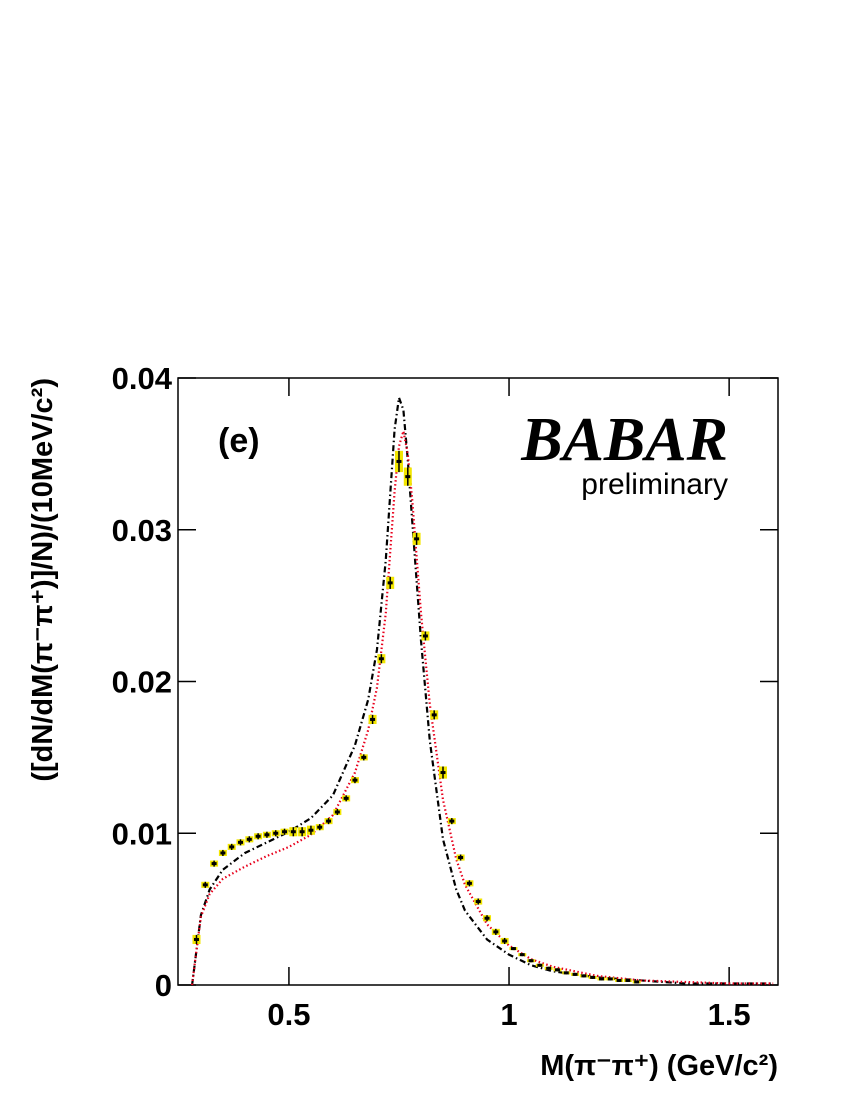  I want to click on x-axis-label: M(π⁻π⁺) (GeV/c²), so click(659, 1066).